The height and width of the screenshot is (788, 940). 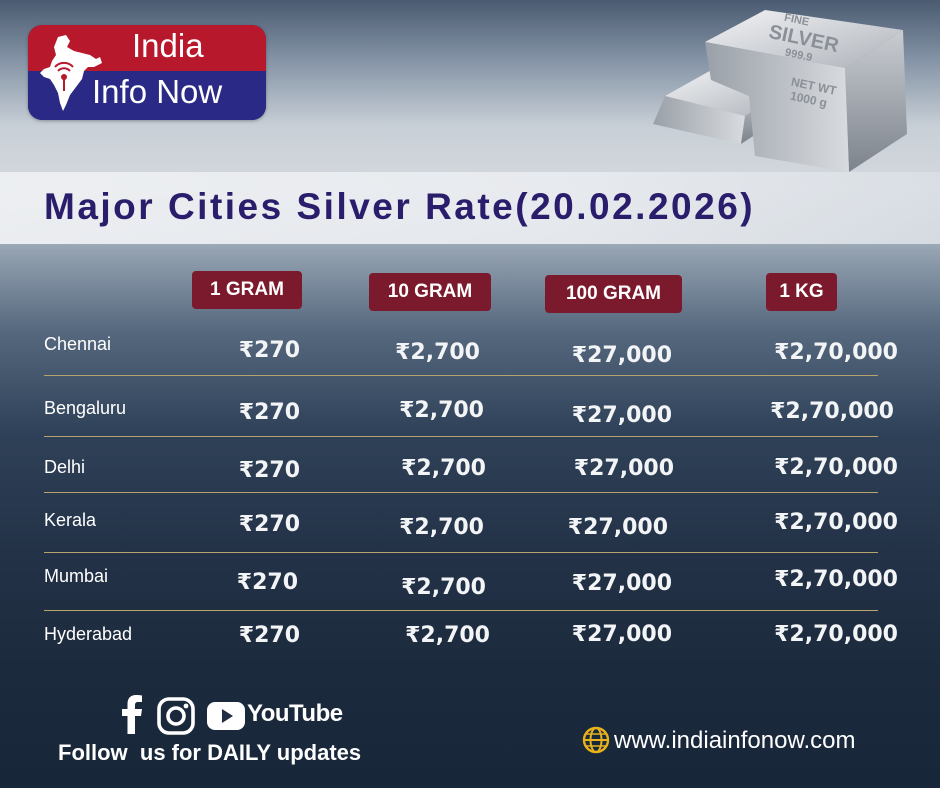 What do you see at coordinates (796, 20) in the screenshot?
I see `bar-engraving-line1: FINE` at bounding box center [796, 20].